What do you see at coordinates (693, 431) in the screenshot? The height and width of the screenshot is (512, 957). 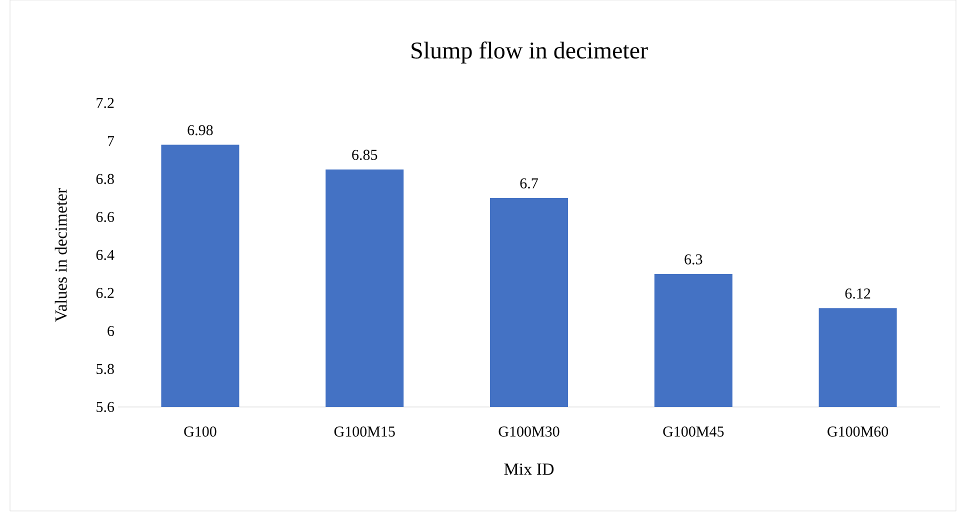 I see `x-tick-label: G100M45` at bounding box center [693, 431].